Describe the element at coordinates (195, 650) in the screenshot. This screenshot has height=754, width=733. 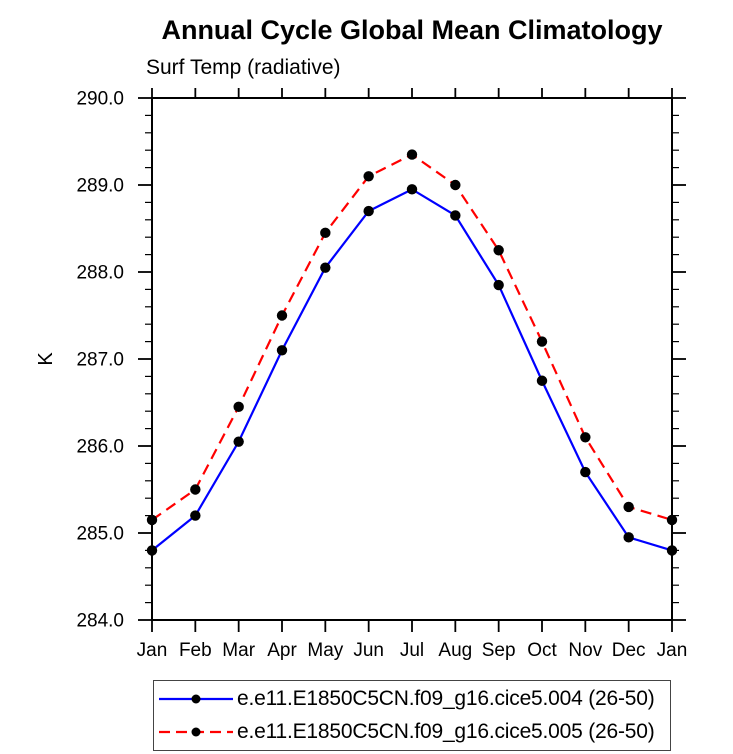
I see `x-tick-label: Feb` at that location.